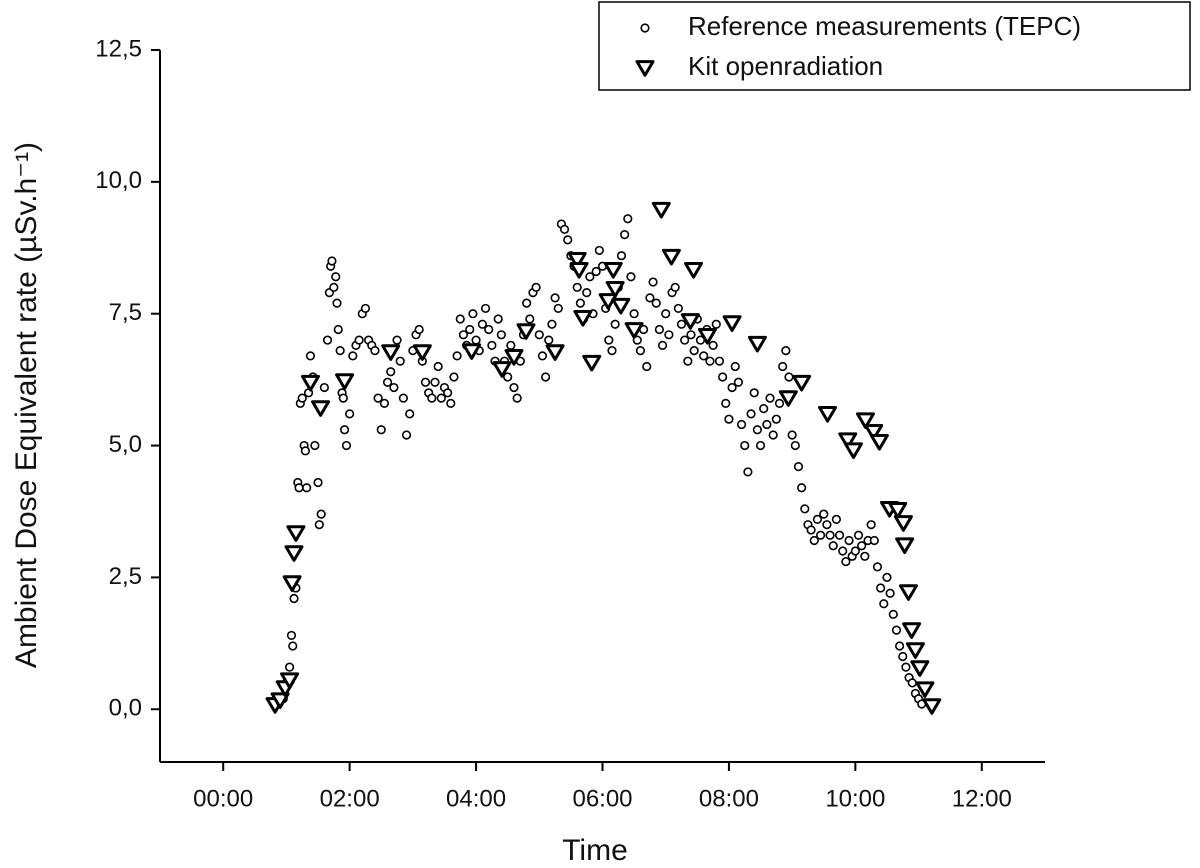 This screenshot has height=868, width=1200. I want to click on x-axis-title: Time, so click(595, 850).